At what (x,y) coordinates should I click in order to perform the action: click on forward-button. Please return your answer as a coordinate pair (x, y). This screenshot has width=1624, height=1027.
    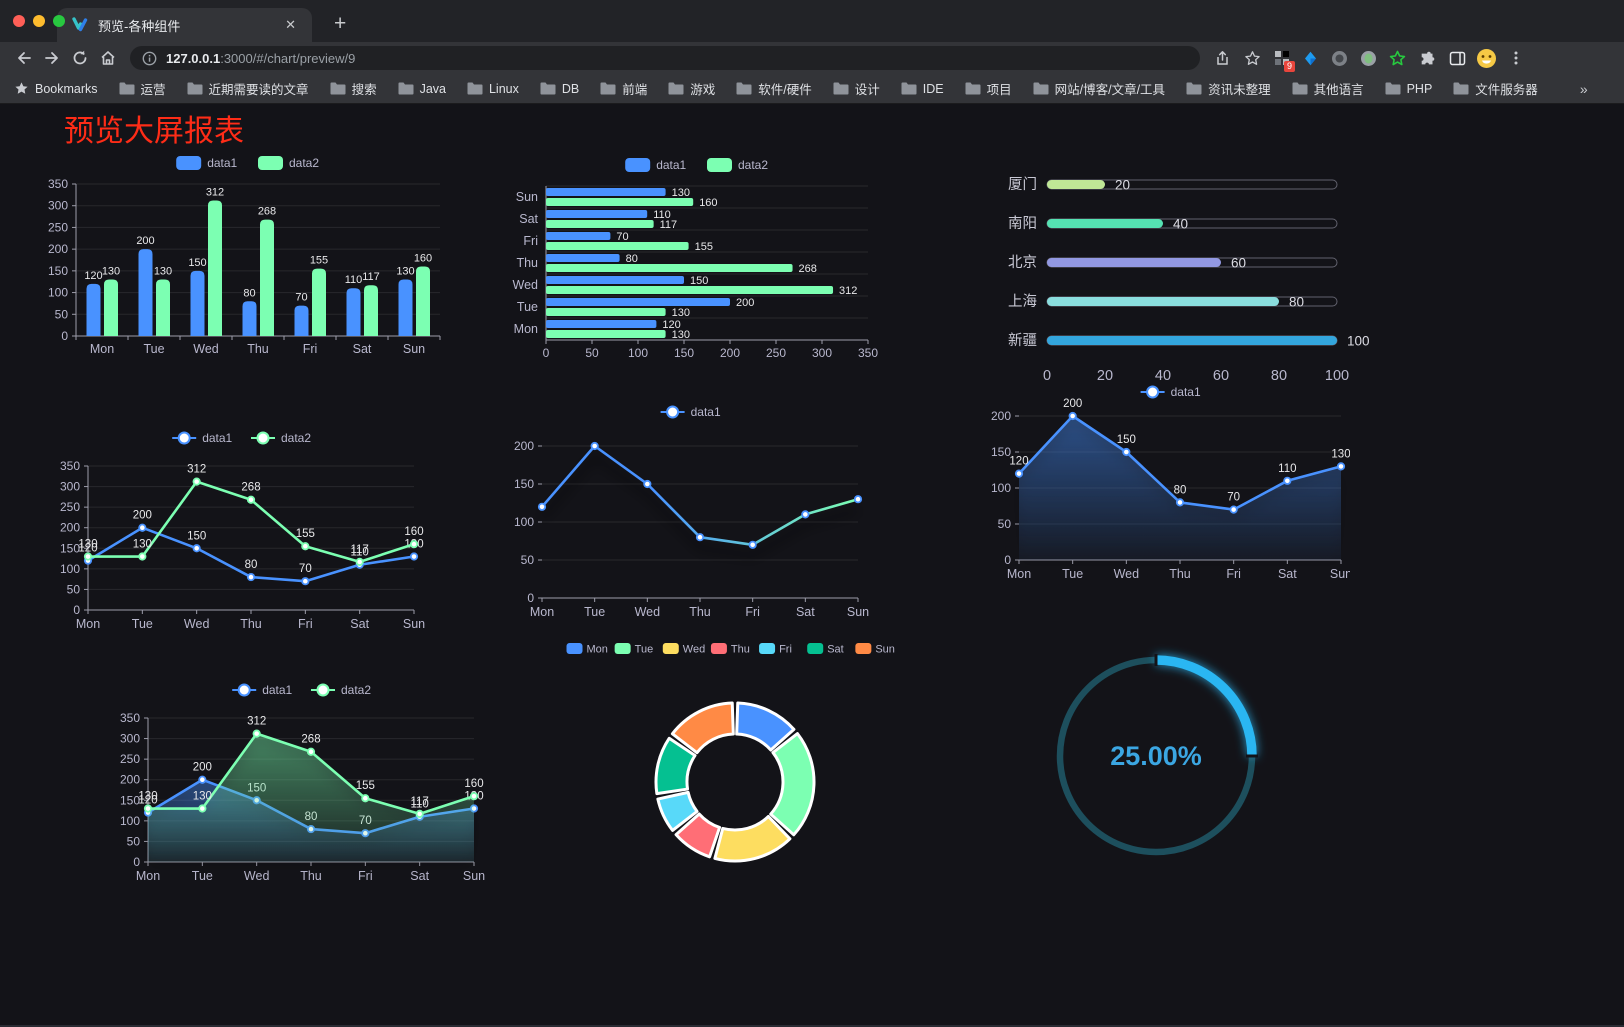
    Looking at the image, I should click on (52, 58).